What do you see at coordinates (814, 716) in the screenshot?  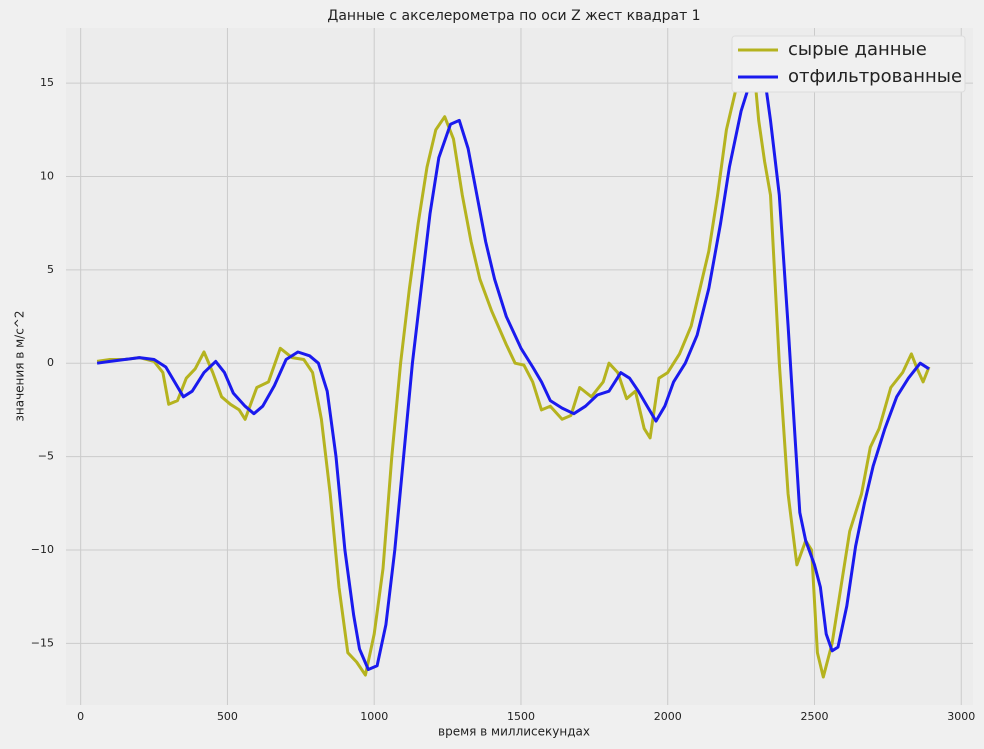 I see `x-tick-label: 2500` at bounding box center [814, 716].